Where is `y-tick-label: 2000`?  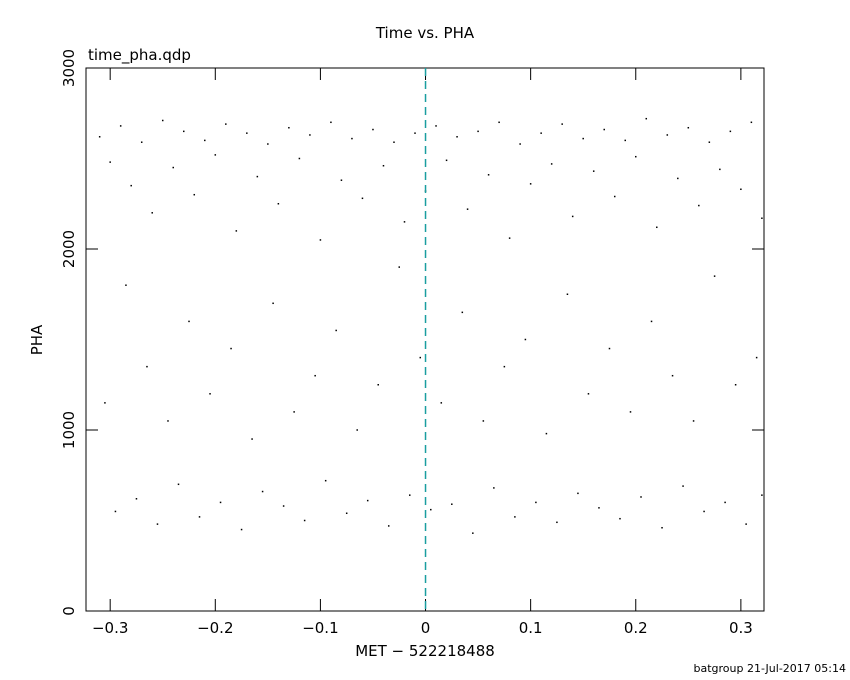 y-tick-label: 2000 is located at coordinates (69, 249).